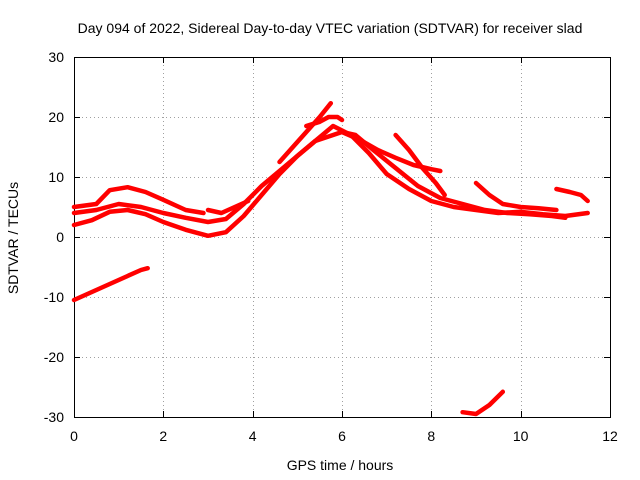 The width and height of the screenshot is (640, 480). What do you see at coordinates (54, 417) in the screenshot?
I see `y-tick-label: -30` at bounding box center [54, 417].